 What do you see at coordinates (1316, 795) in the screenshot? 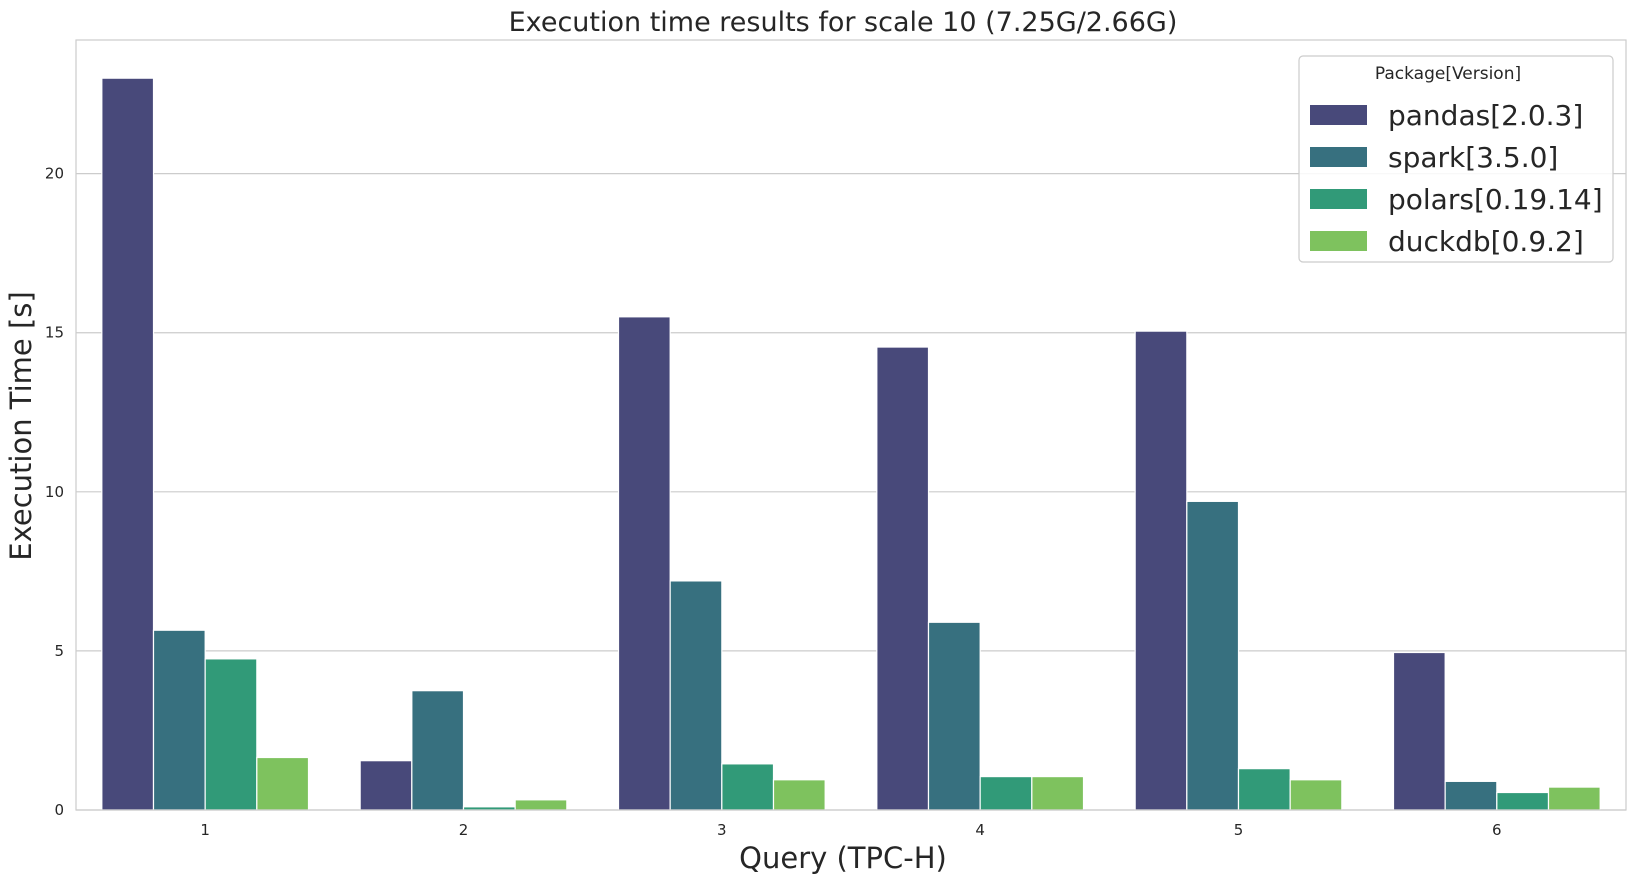
I see `bar-duckdb-q5` at bounding box center [1316, 795].